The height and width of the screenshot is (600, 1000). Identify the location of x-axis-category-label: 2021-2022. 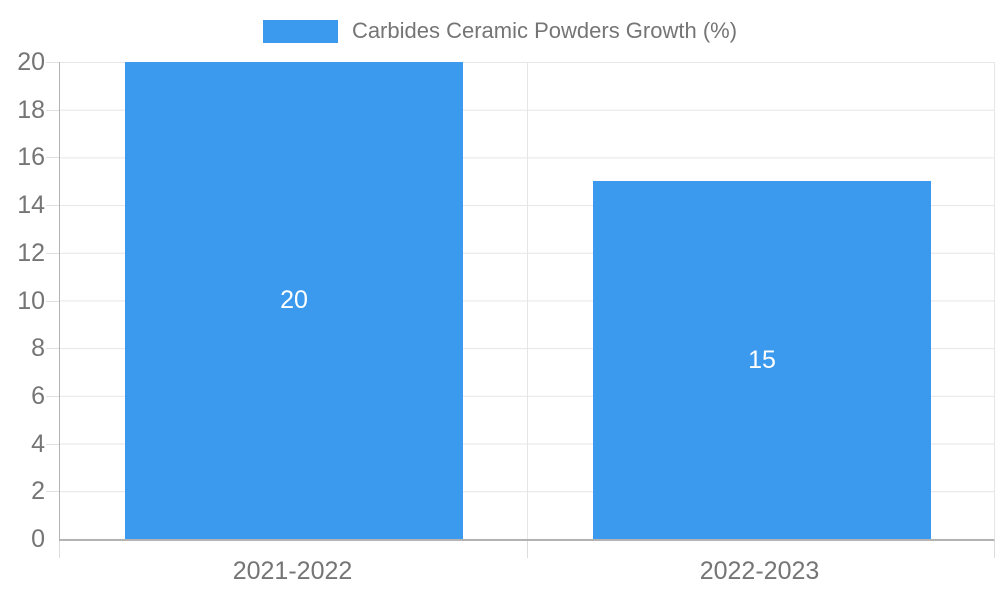
(292, 571).